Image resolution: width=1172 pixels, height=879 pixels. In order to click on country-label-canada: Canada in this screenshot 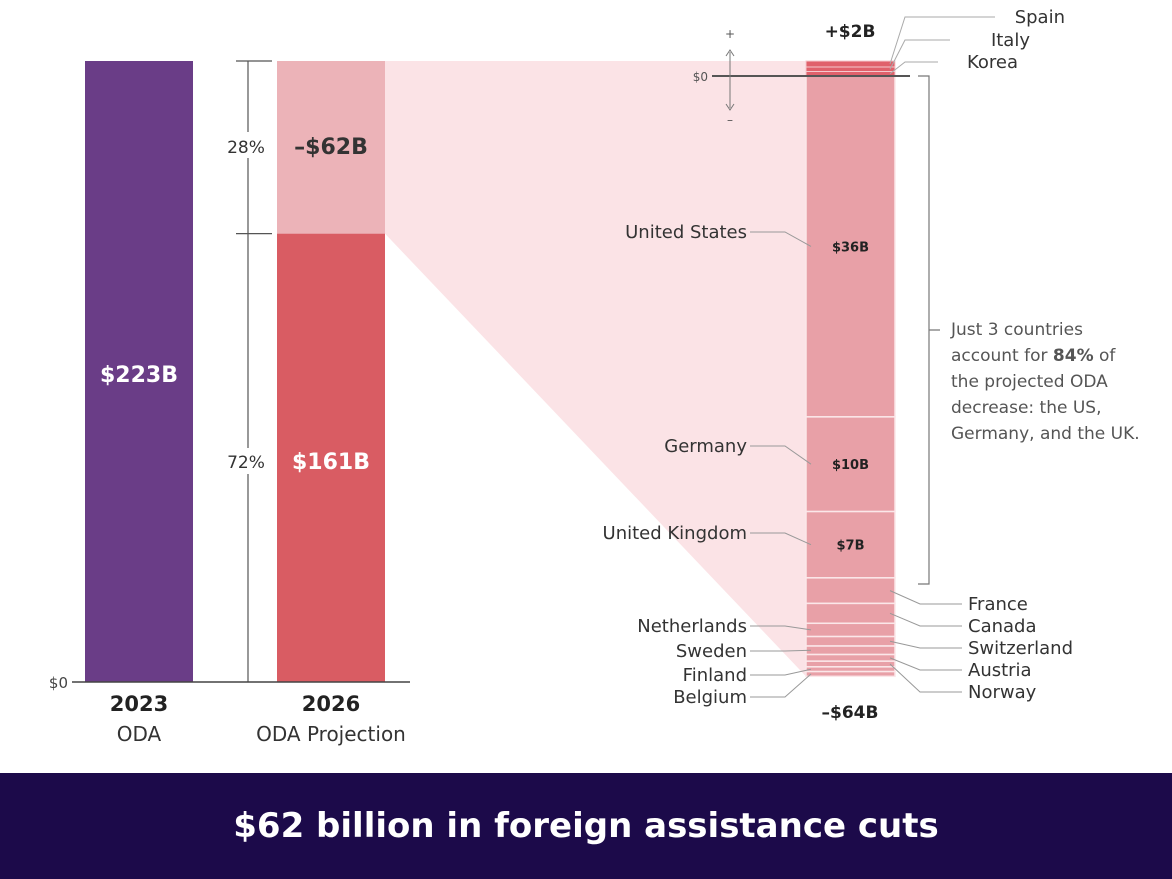, I will do `click(1002, 626)`.